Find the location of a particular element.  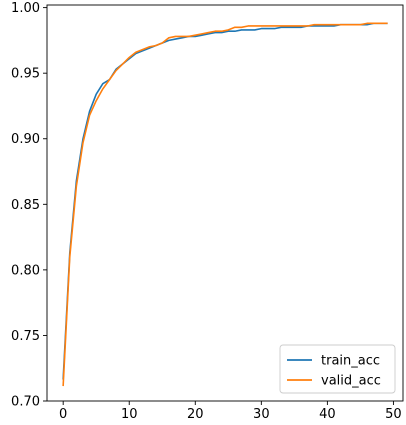

y-tick-label: 0.75 is located at coordinates (25, 336).